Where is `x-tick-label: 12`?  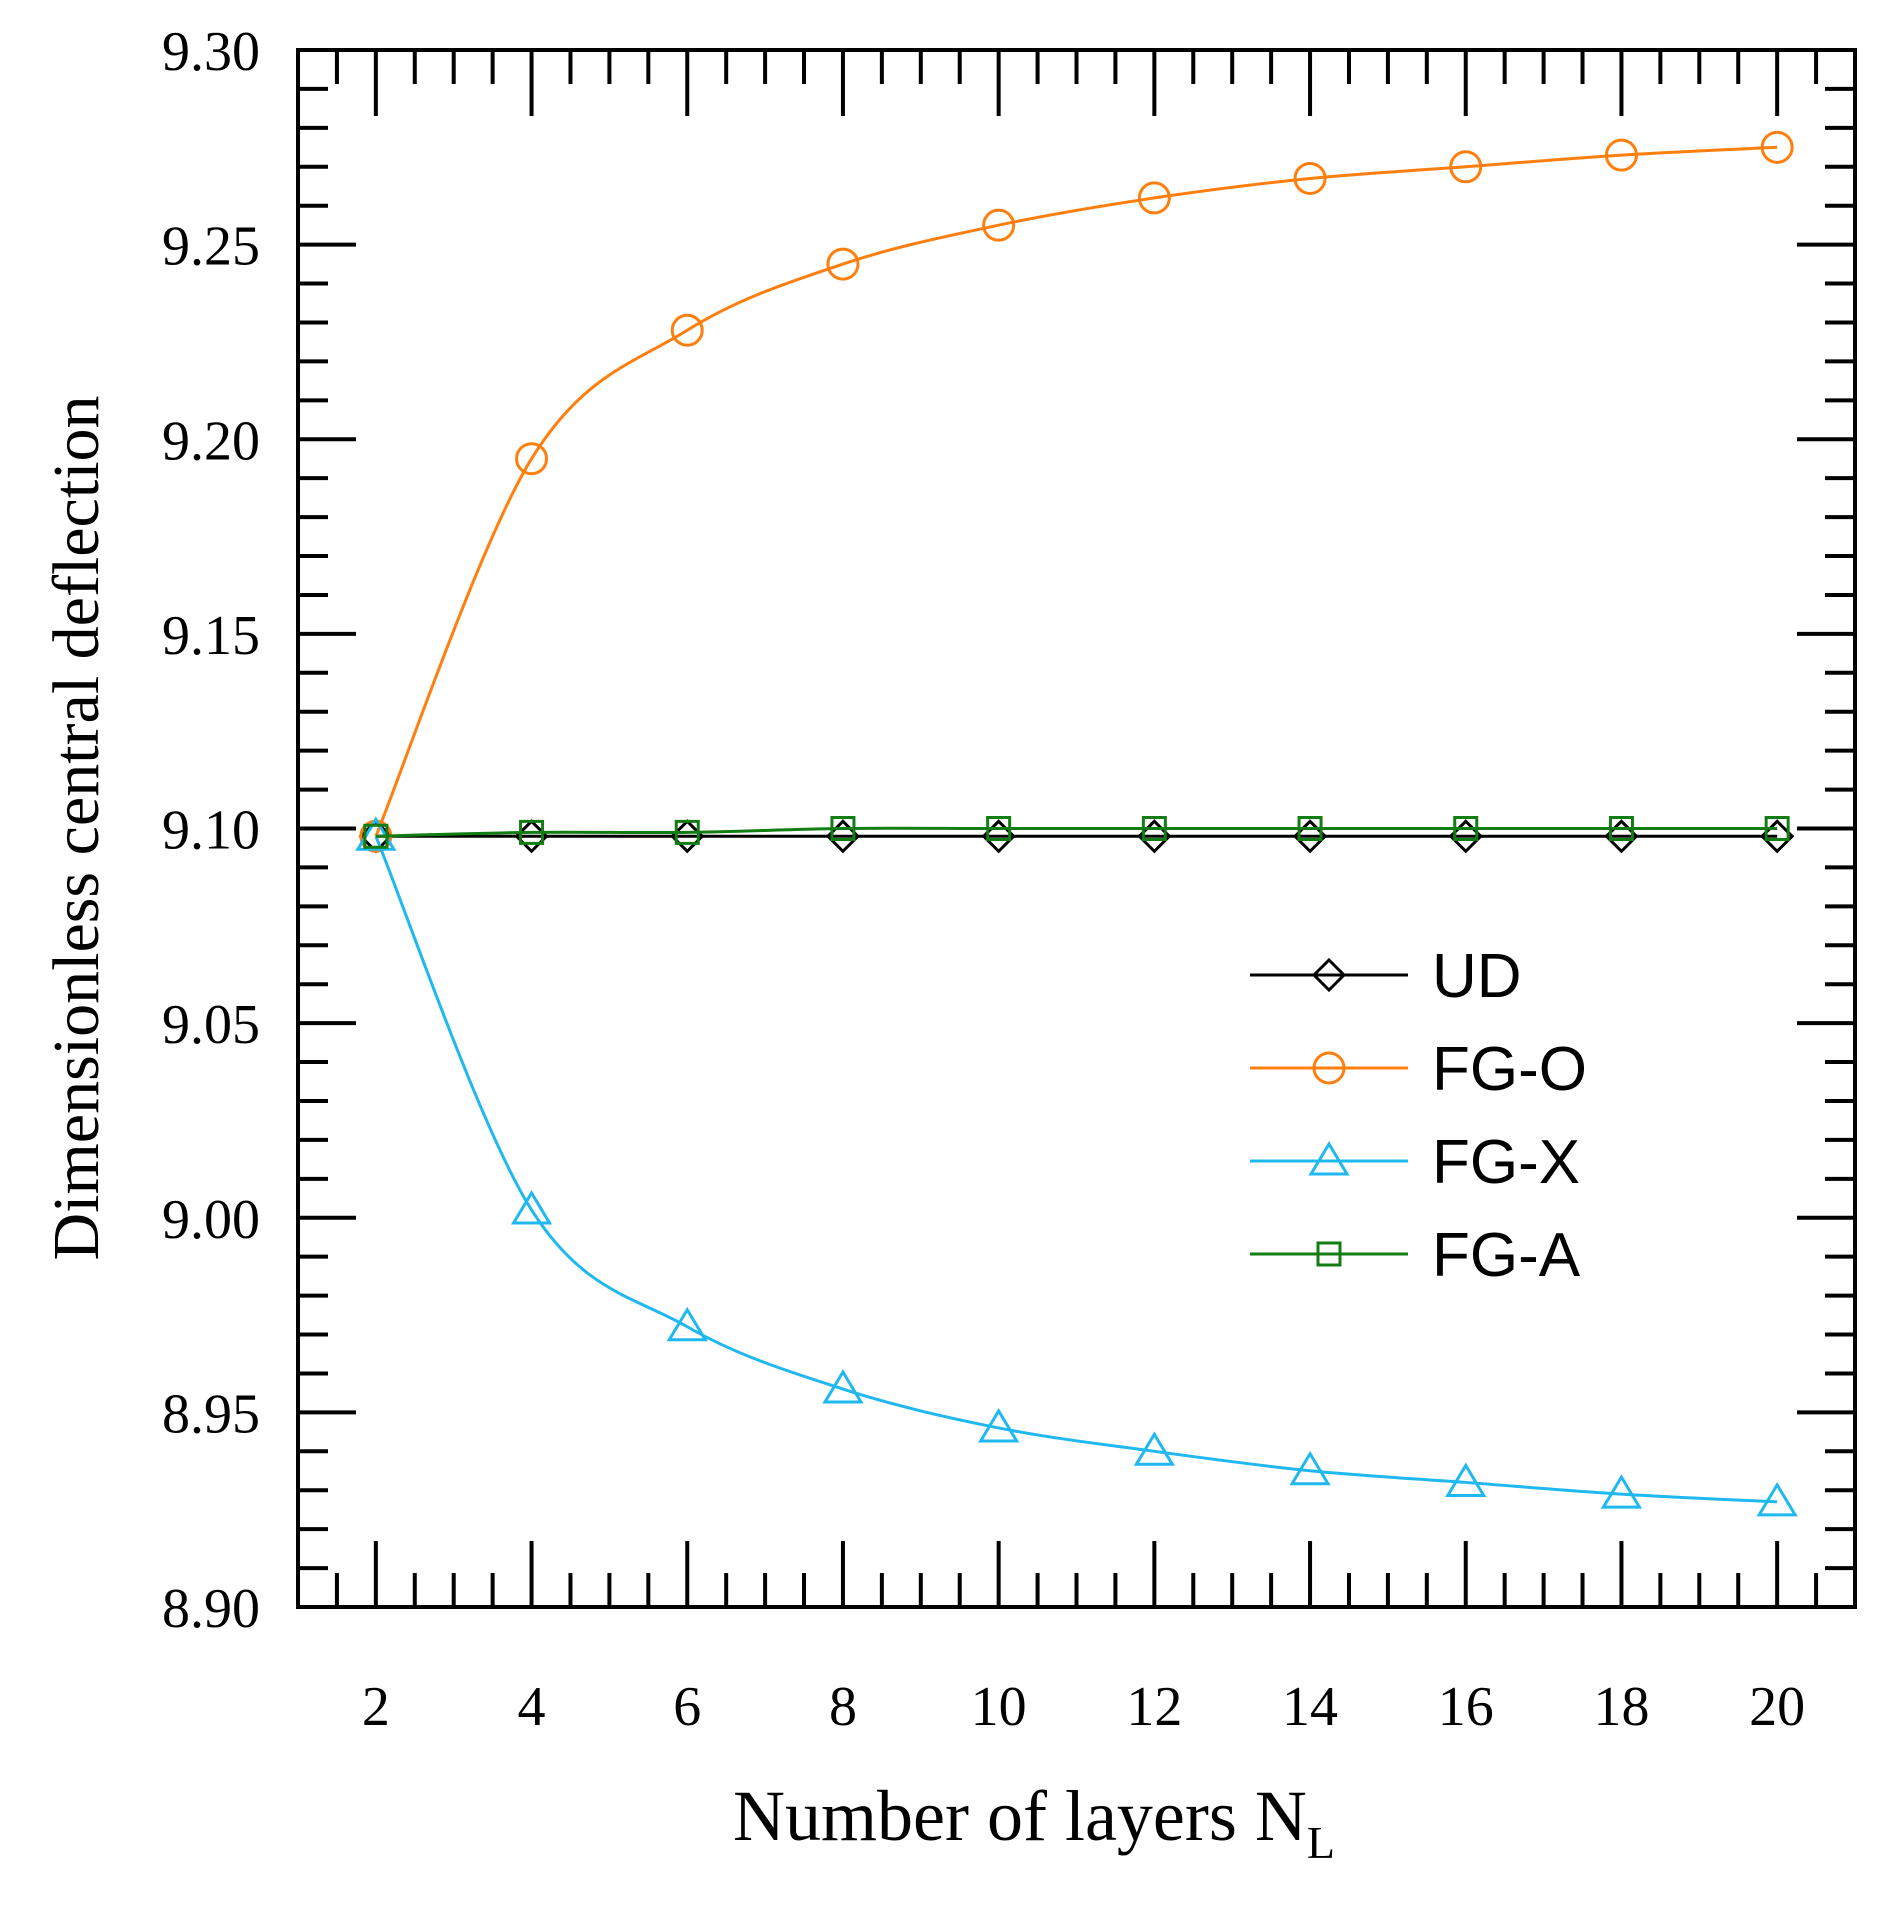 x-tick-label: 12 is located at coordinates (1154, 1707).